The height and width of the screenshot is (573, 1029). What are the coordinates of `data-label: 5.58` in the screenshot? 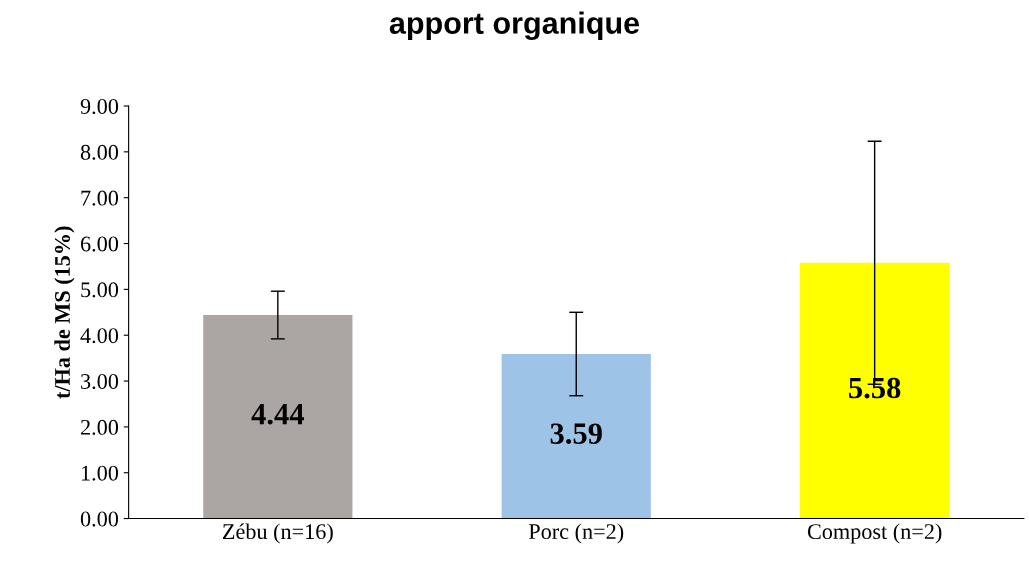 It's located at (875, 388).